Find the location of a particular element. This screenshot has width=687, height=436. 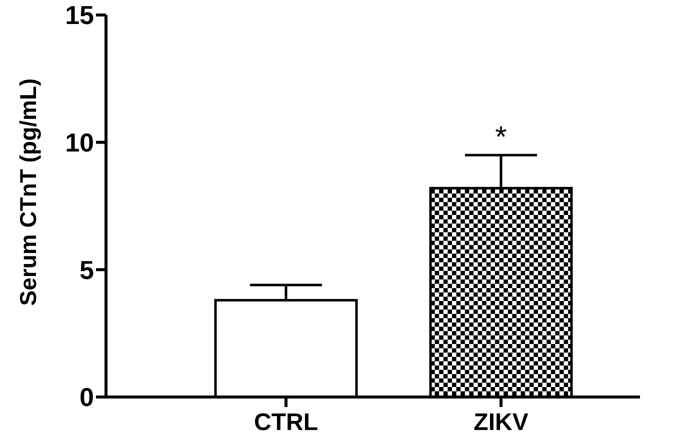

y-tick-label: 15 is located at coordinates (79, 15).